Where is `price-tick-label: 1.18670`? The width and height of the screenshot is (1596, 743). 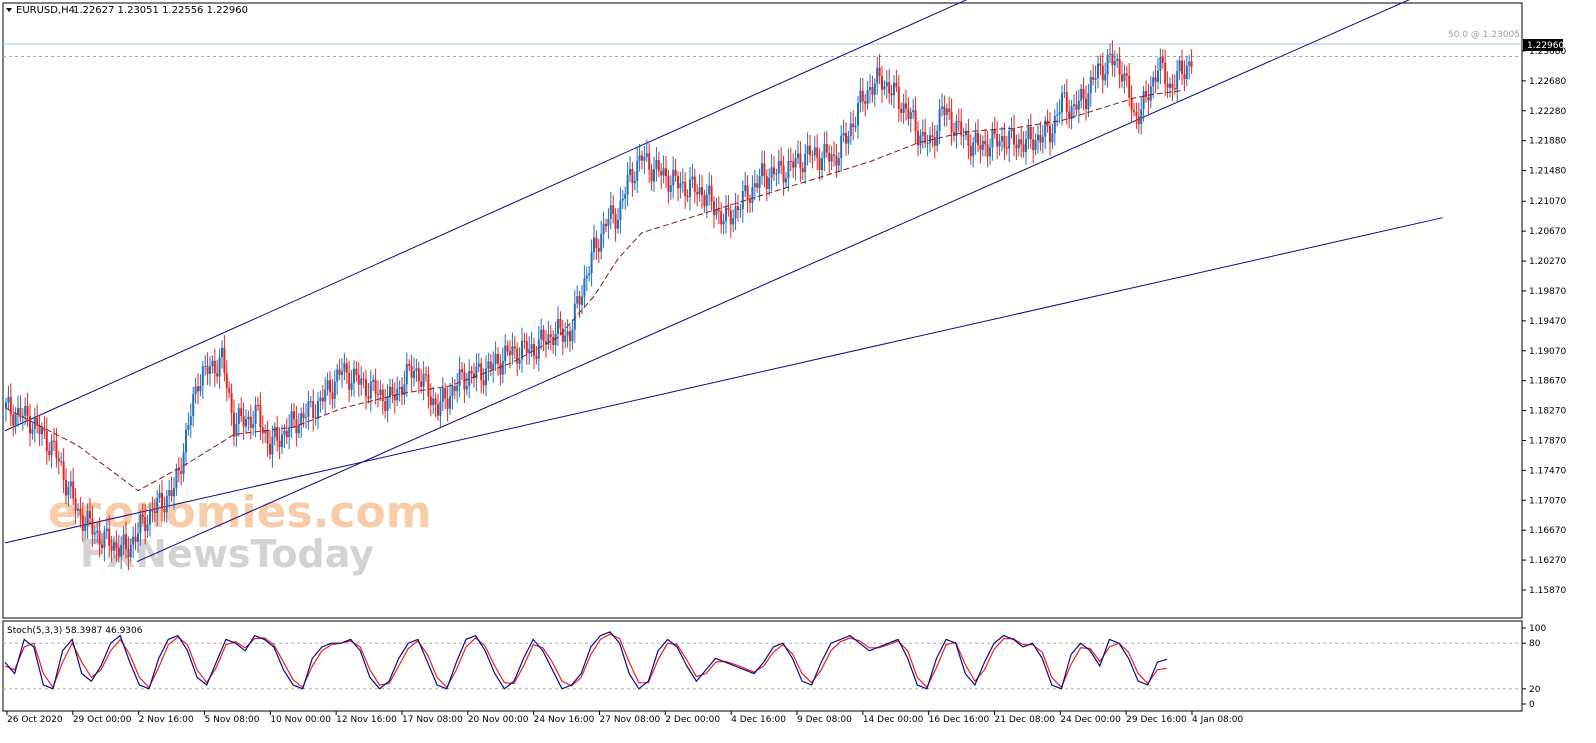 price-tick-label: 1.18670 is located at coordinates (1547, 382).